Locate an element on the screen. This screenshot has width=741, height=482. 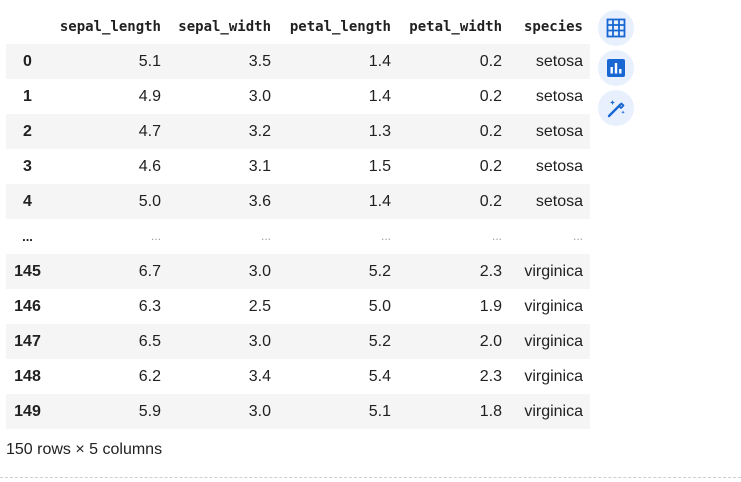
magic-wand-icon is located at coordinates (616, 109).